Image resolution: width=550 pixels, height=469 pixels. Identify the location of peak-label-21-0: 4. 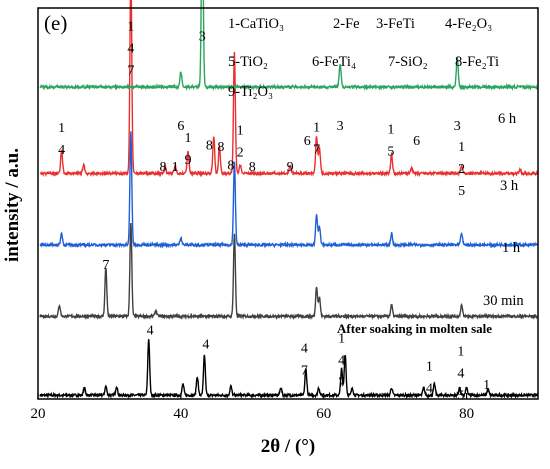
(150, 330).